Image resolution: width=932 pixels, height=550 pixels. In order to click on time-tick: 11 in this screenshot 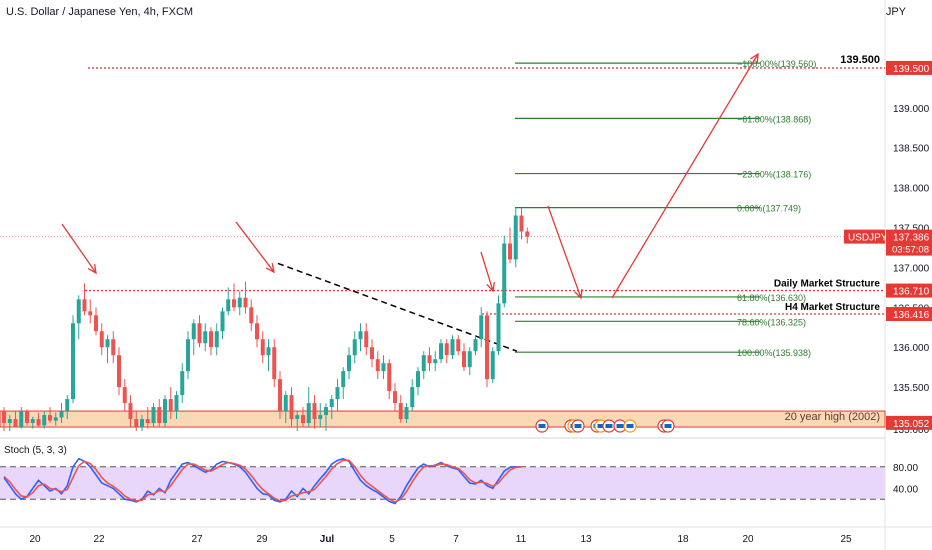, I will do `click(521, 539)`.